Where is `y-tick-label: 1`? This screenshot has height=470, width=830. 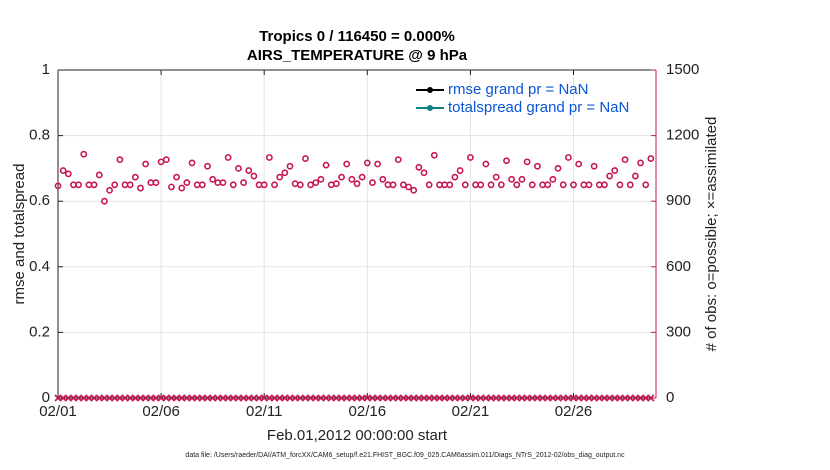
y-tick-label: 1 is located at coordinates (46, 69).